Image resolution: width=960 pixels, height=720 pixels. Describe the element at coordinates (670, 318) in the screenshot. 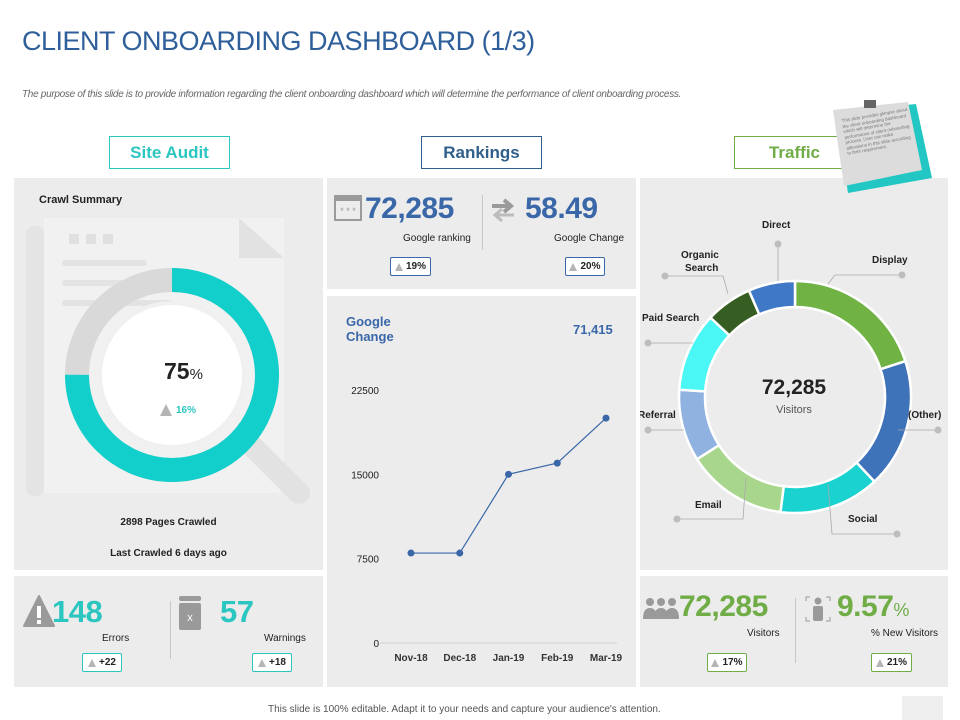

I see `slice-label: Paid Search` at that location.